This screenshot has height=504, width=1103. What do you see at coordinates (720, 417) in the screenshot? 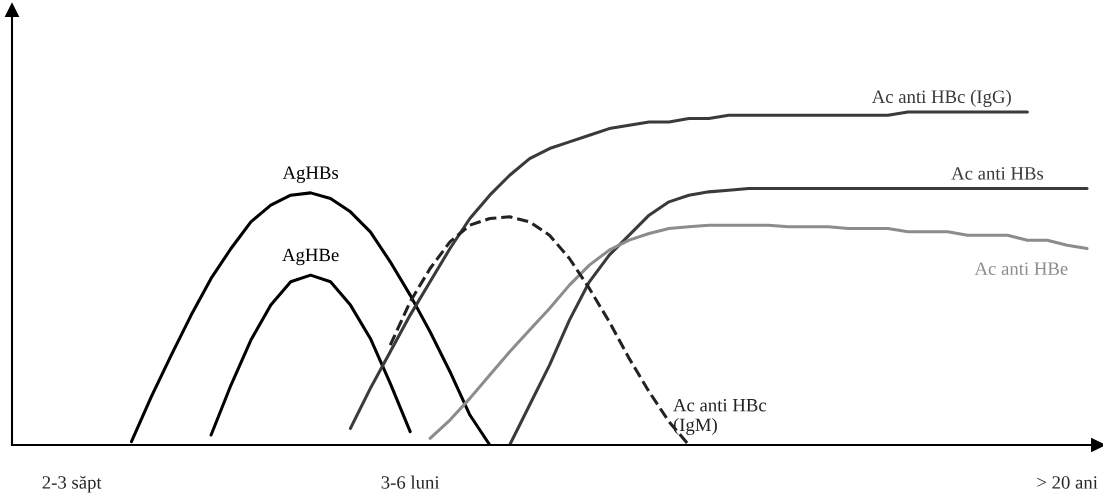
I see `series-label: Ac anti HBc (IgM)` at bounding box center [720, 417].